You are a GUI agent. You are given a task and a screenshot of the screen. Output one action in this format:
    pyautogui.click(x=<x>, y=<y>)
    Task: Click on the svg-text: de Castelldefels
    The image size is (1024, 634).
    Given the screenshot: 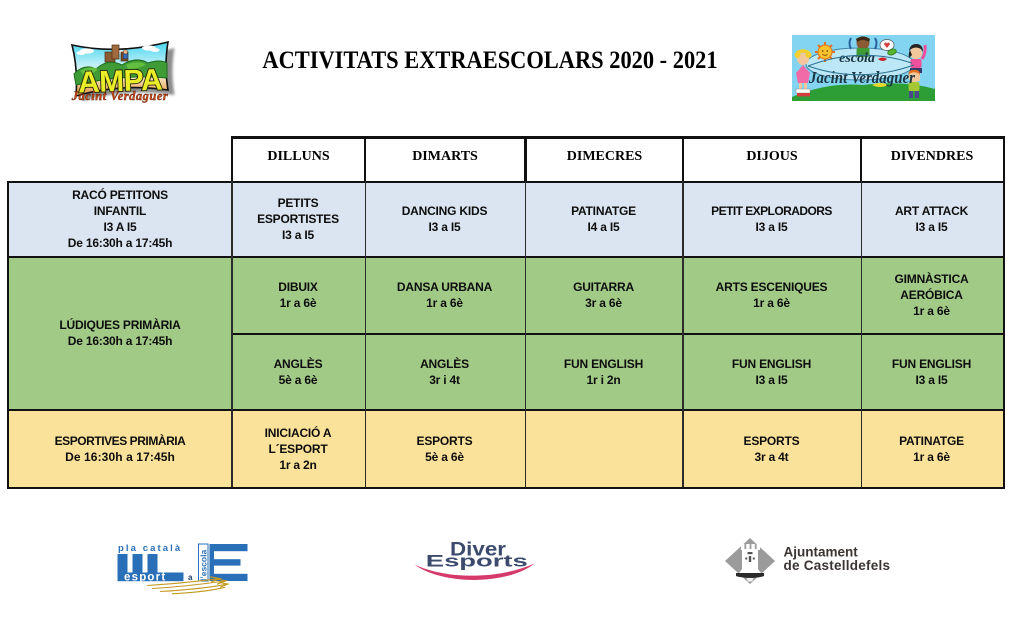 What is the action you would take?
    pyautogui.click(x=837, y=565)
    